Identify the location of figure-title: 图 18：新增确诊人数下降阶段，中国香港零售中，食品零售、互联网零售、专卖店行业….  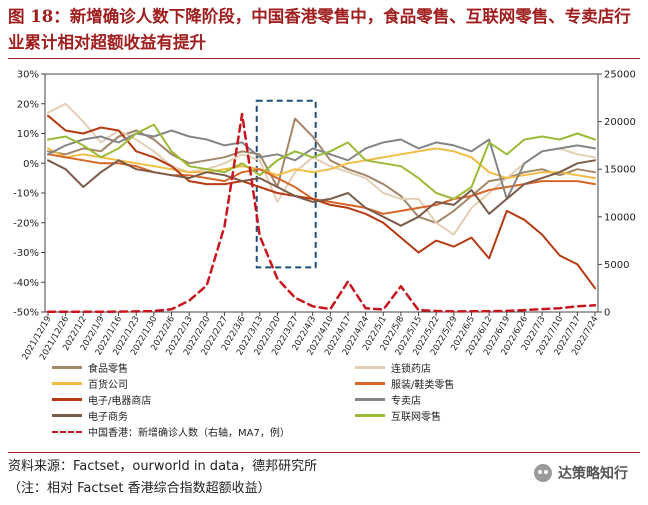
(319, 29).